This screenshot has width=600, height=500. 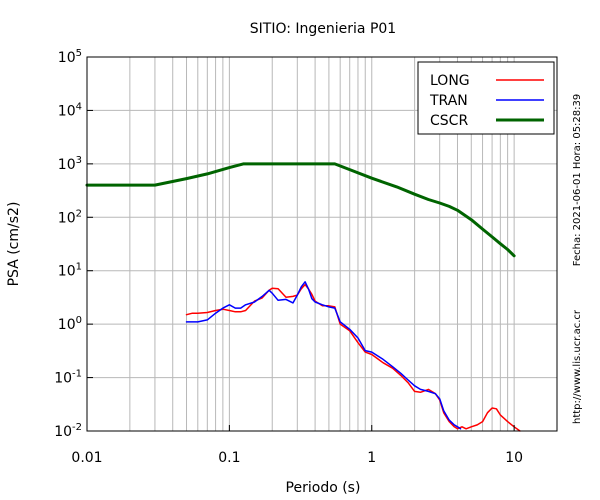 I want to click on chart-title: SITIO: Ingenieria P01, so click(x=323, y=29).